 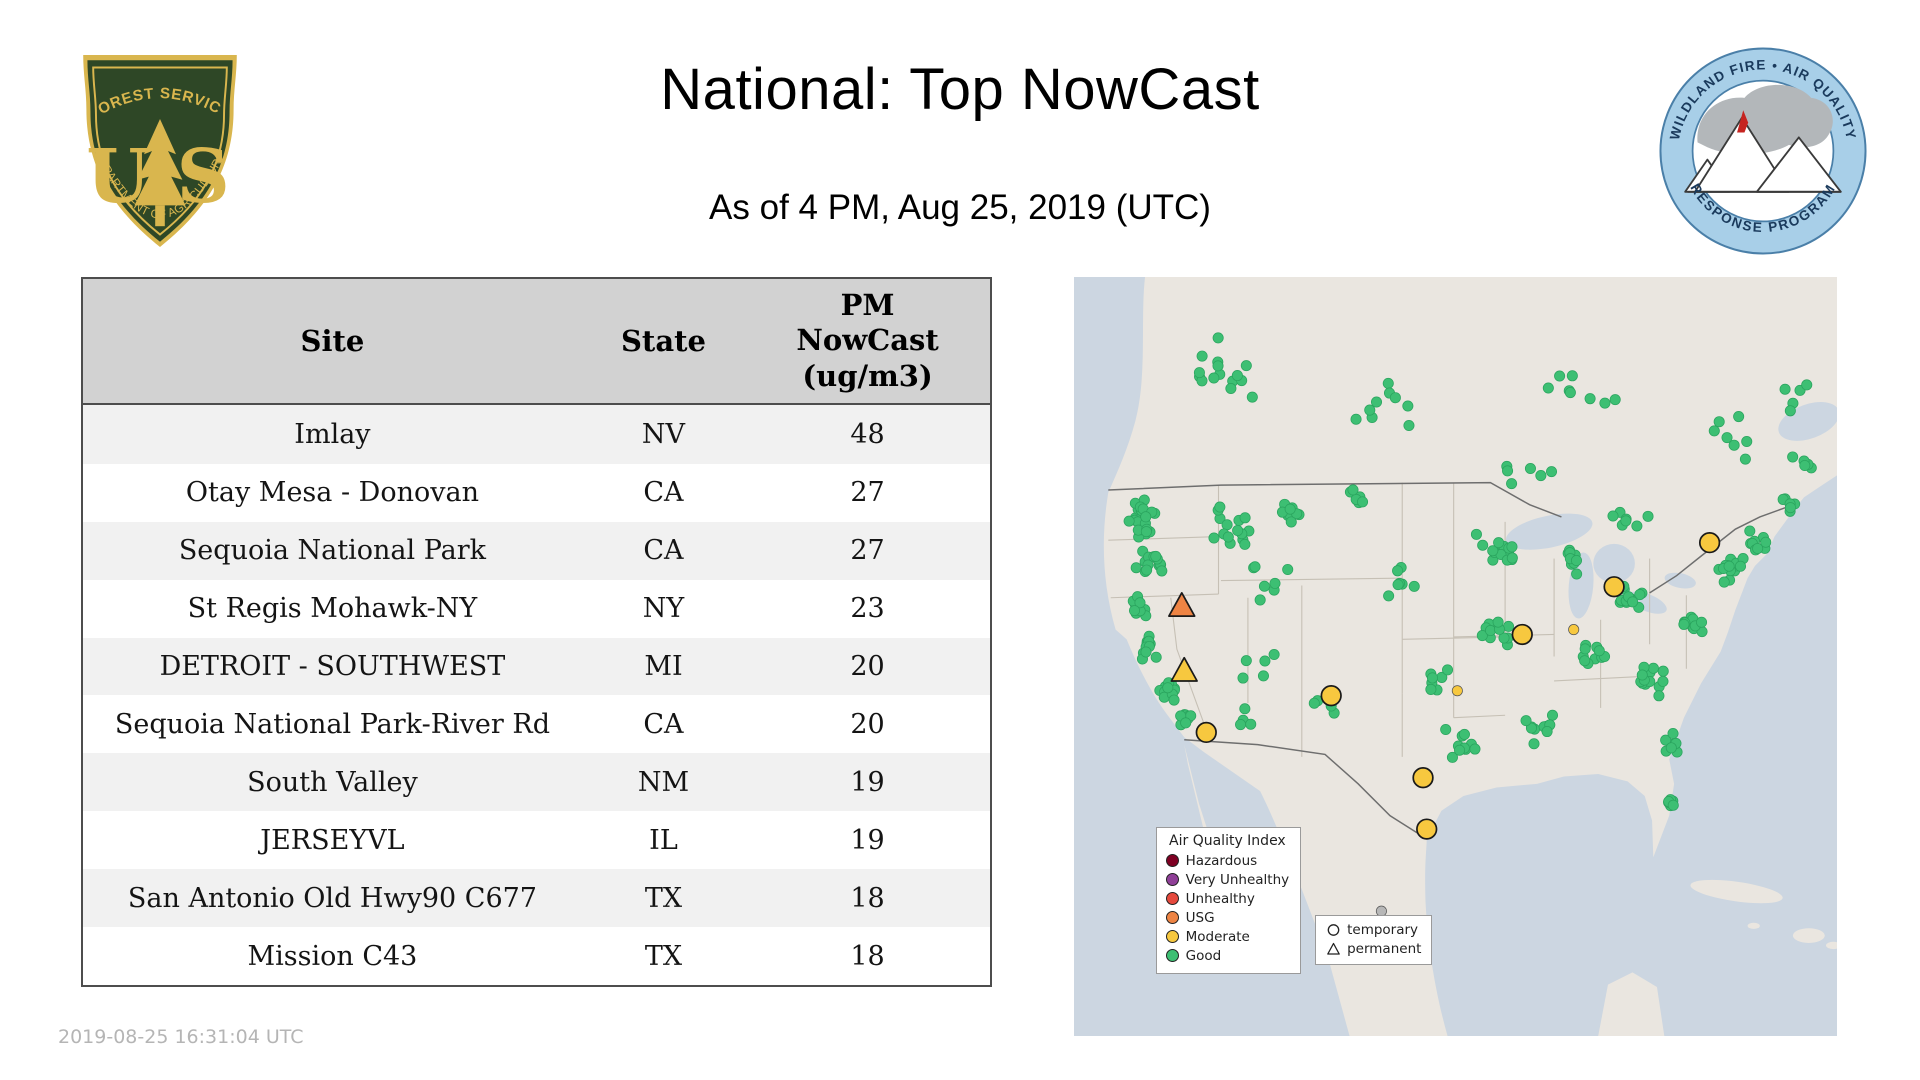 What do you see at coordinates (1221, 860) in the screenshot?
I see `aqi-legend-label: Hazardous` at bounding box center [1221, 860].